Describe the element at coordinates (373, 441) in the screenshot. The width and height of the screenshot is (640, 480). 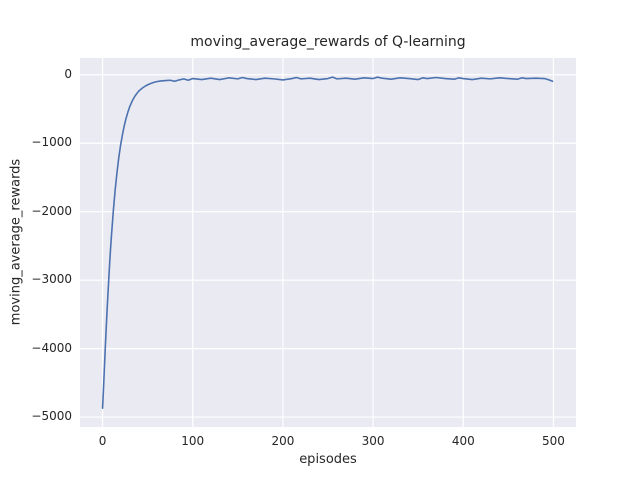
I see `x-tick-label: 300` at that location.